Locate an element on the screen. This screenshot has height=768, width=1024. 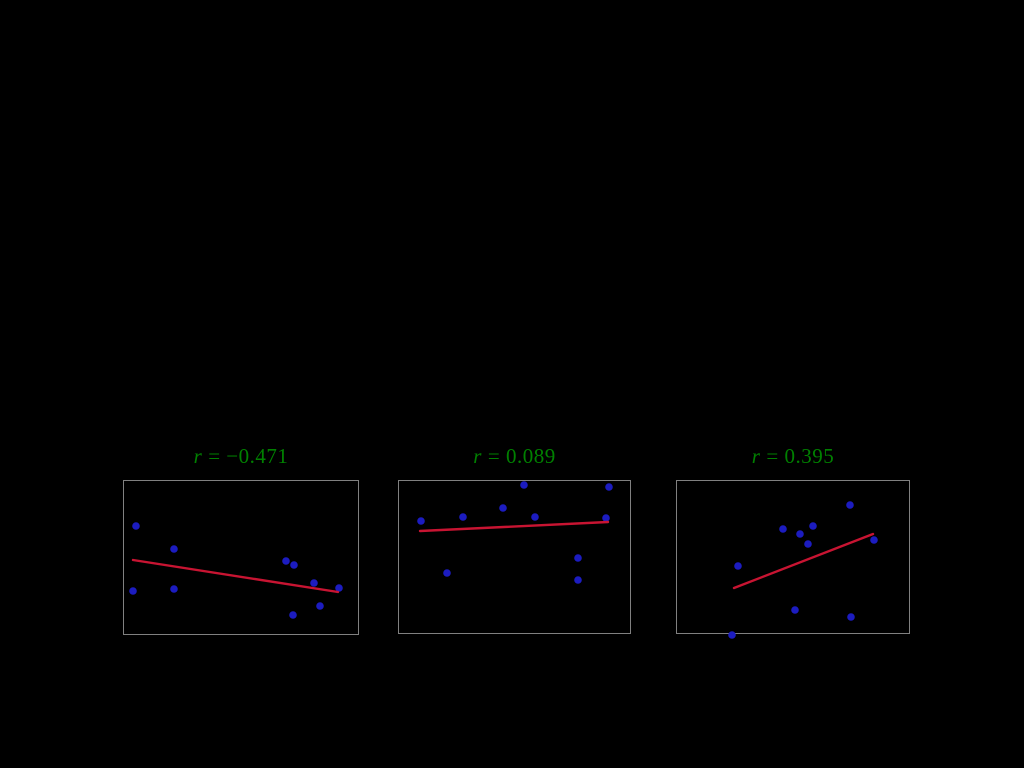
correlation-value: = −0.471 is located at coordinates (248, 456).